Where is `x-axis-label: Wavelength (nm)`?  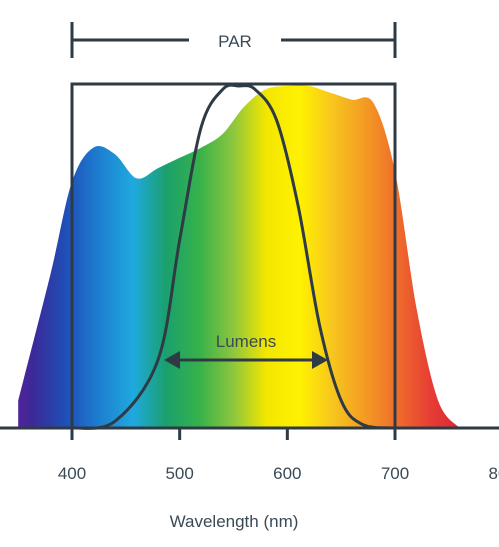
x-axis-label: Wavelength (nm) is located at coordinates (234, 521).